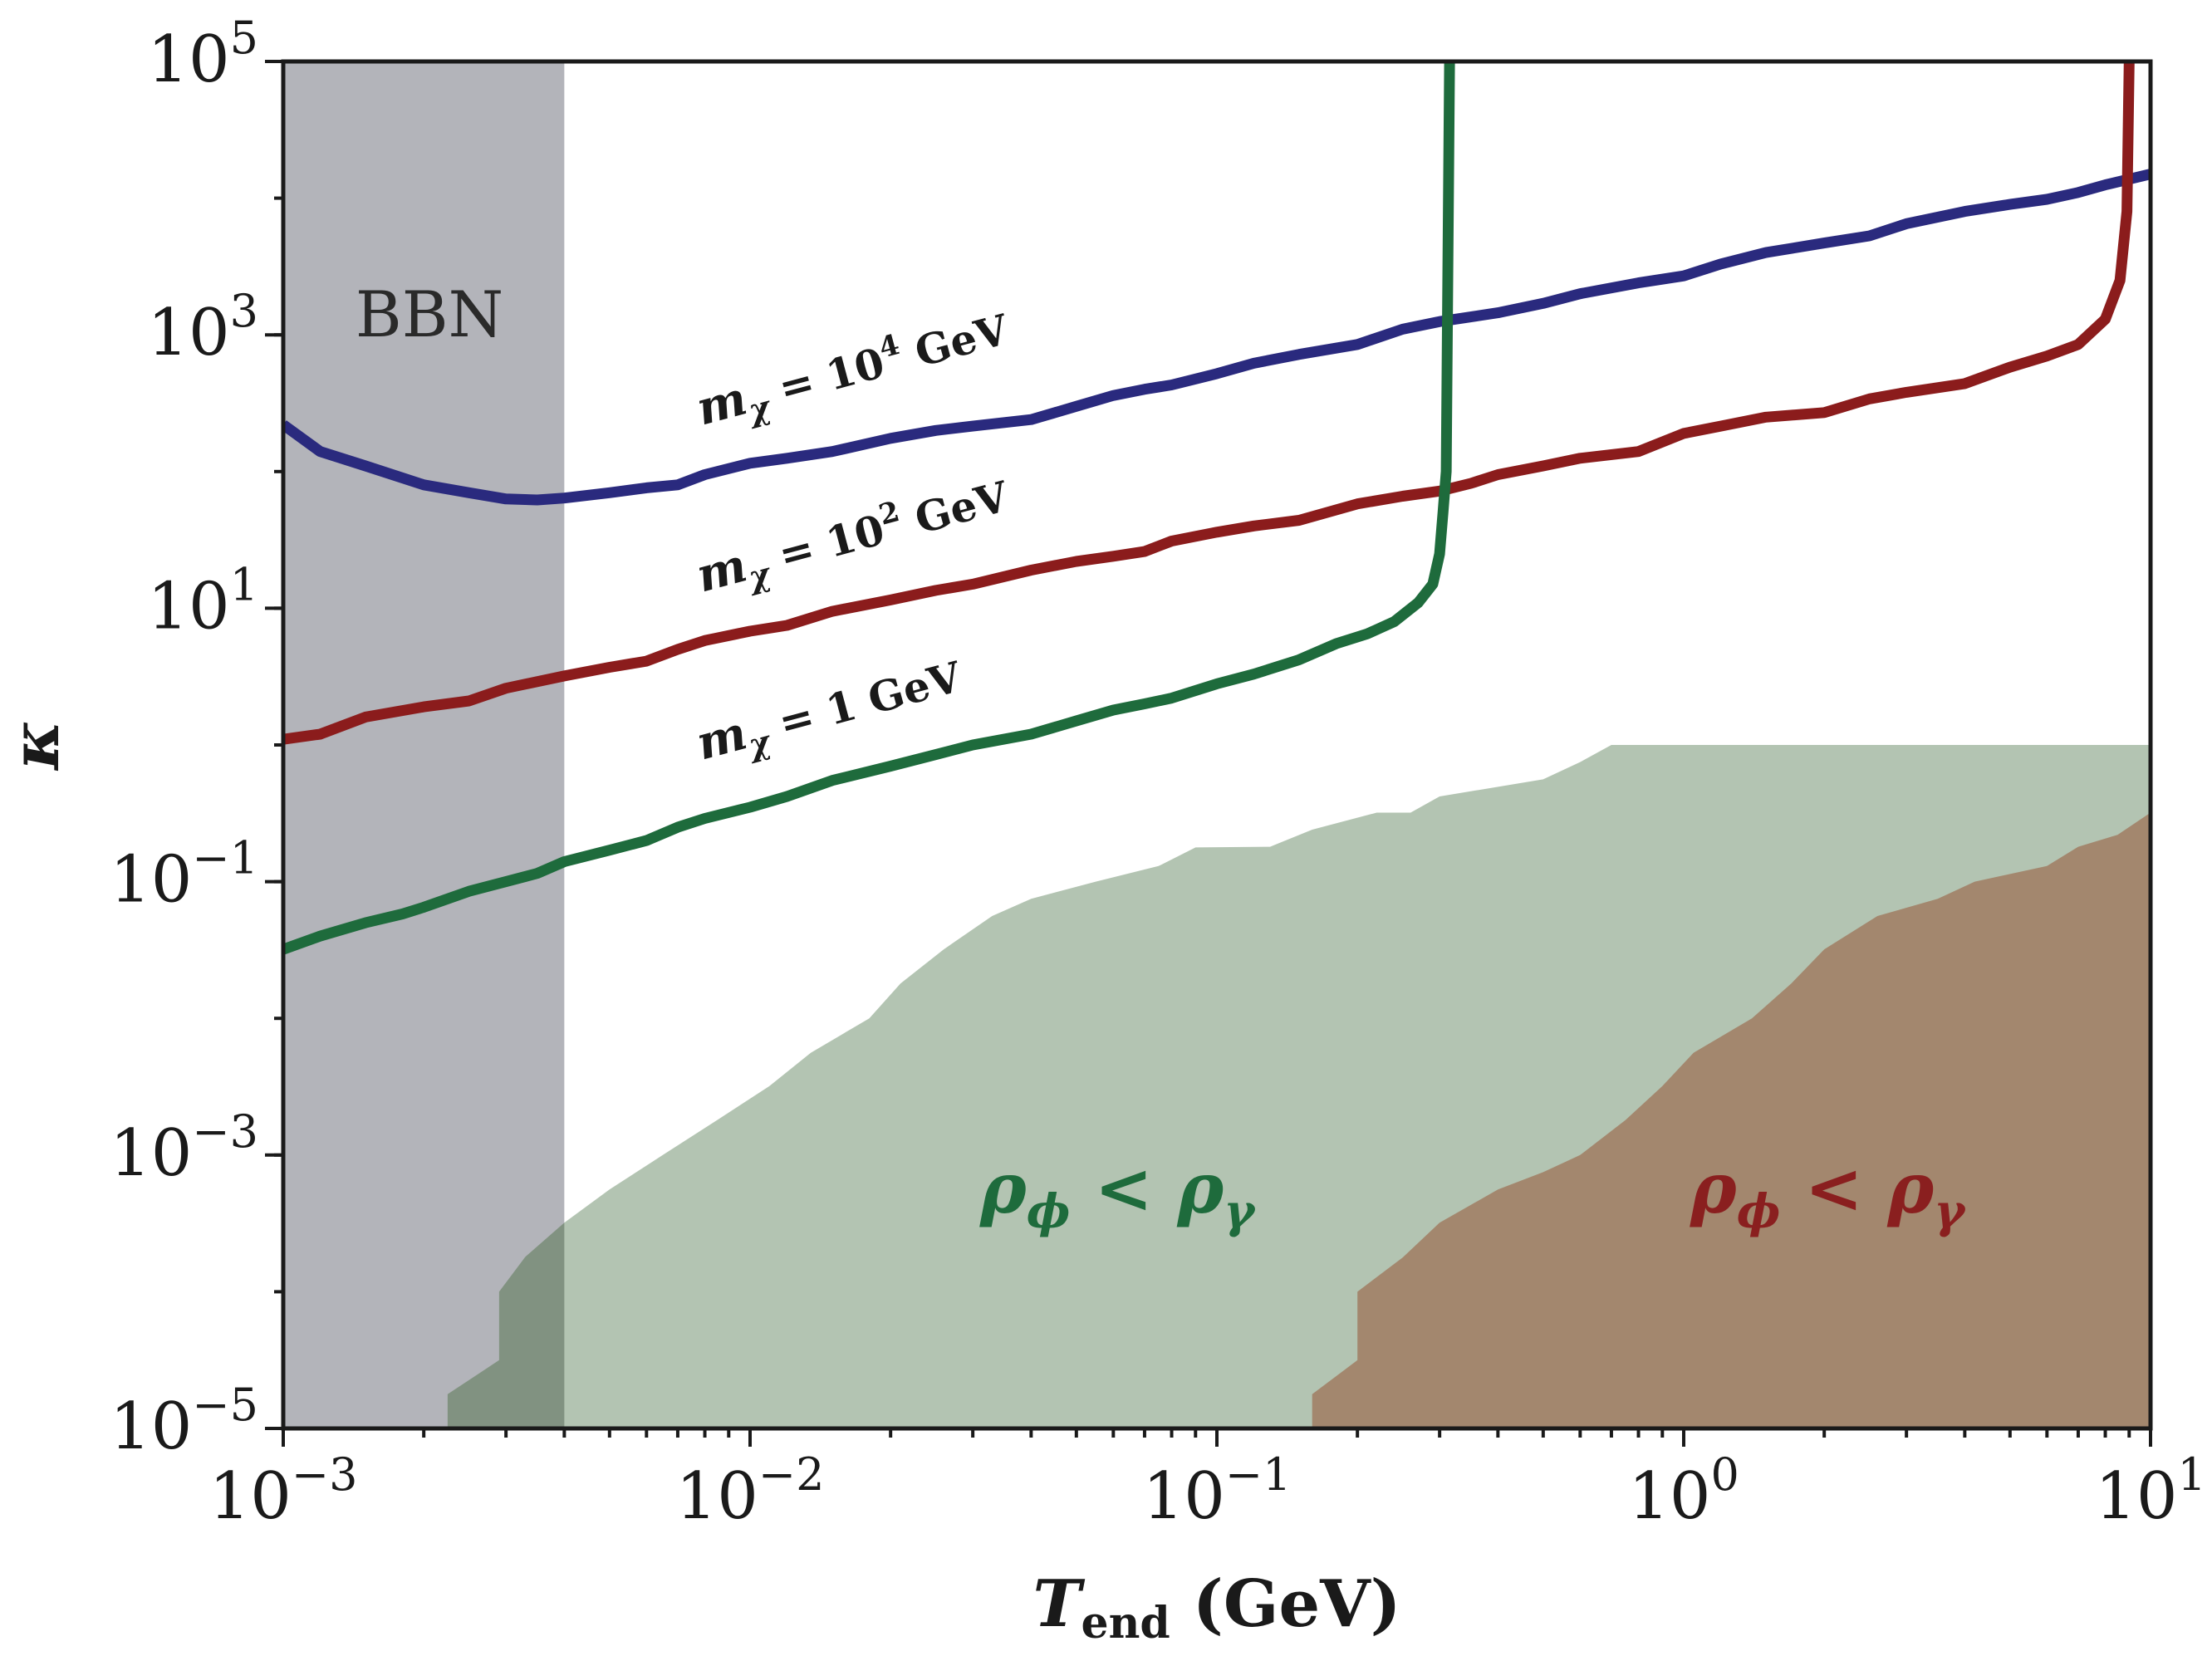 The image size is (2212, 1656). I want to click on bbn-label: BBN, so click(429, 314).